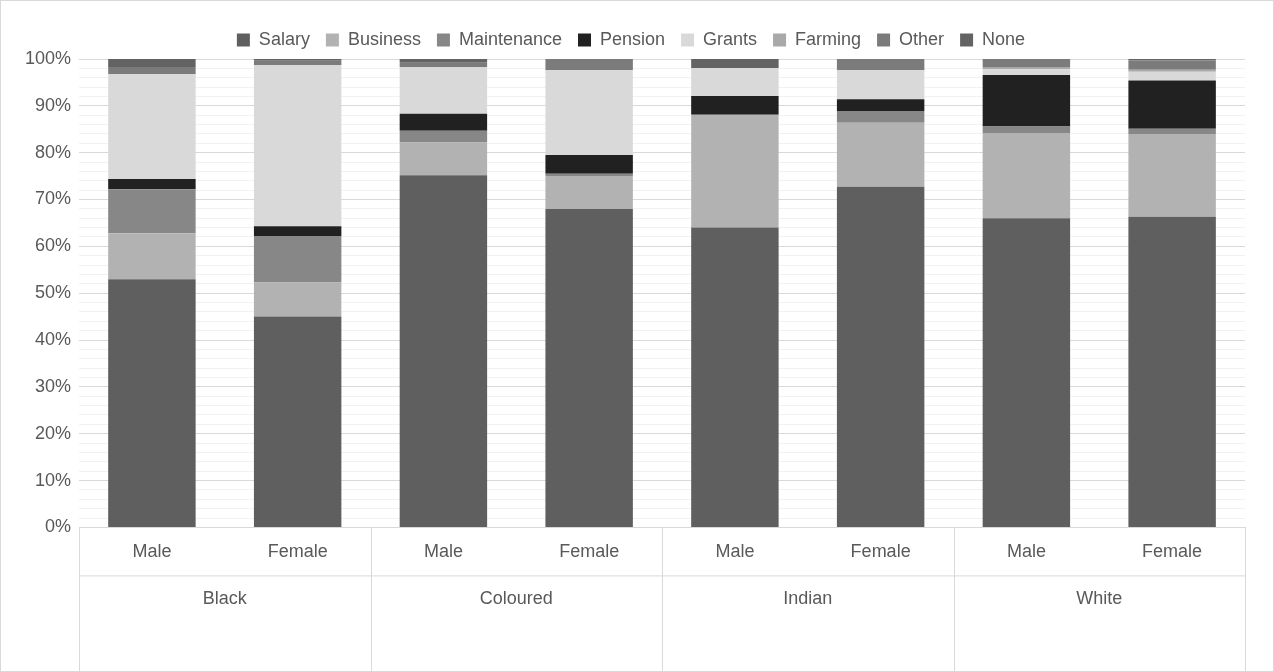 The width and height of the screenshot is (1274, 672). Describe the element at coordinates (225, 598) in the screenshot. I see `text: Black` at that location.